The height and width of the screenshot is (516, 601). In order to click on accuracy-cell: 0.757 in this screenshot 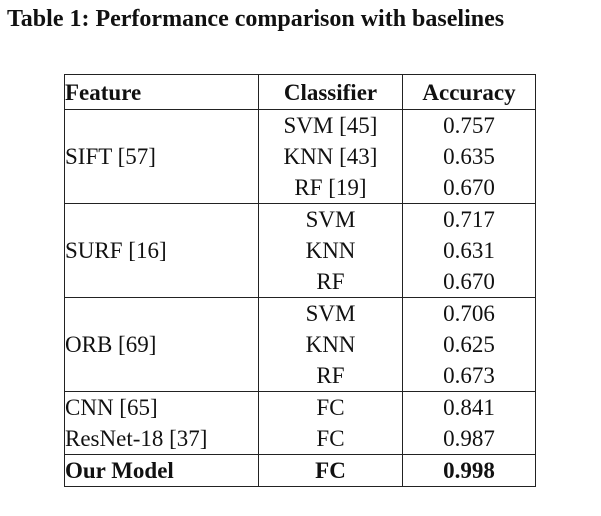, I will do `click(469, 125)`.